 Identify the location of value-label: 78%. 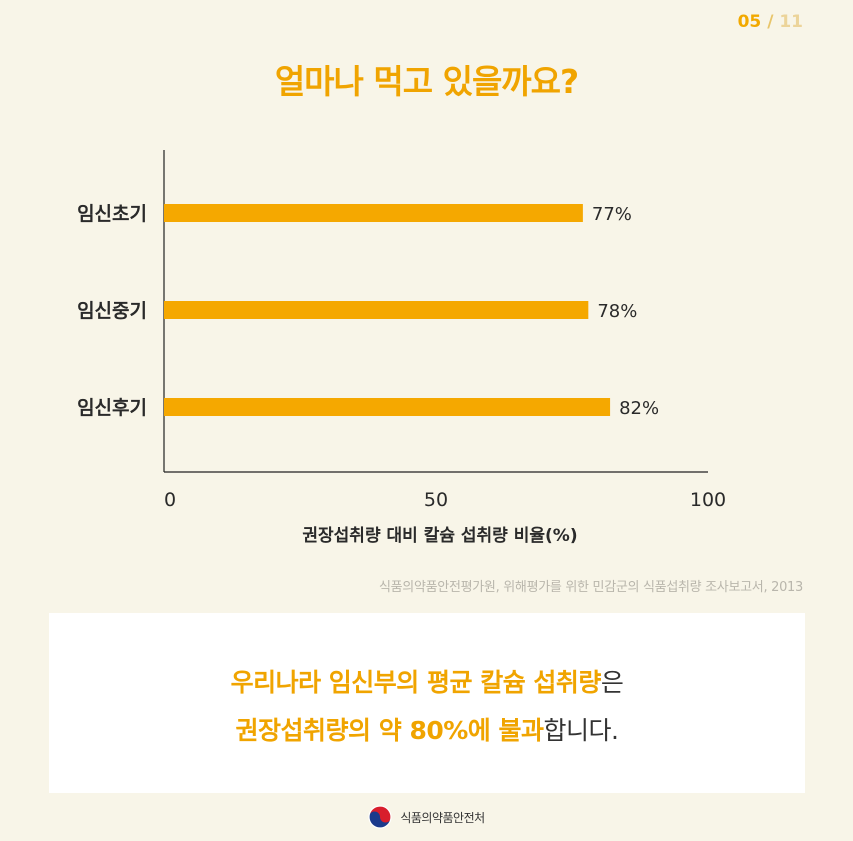
(617, 311).